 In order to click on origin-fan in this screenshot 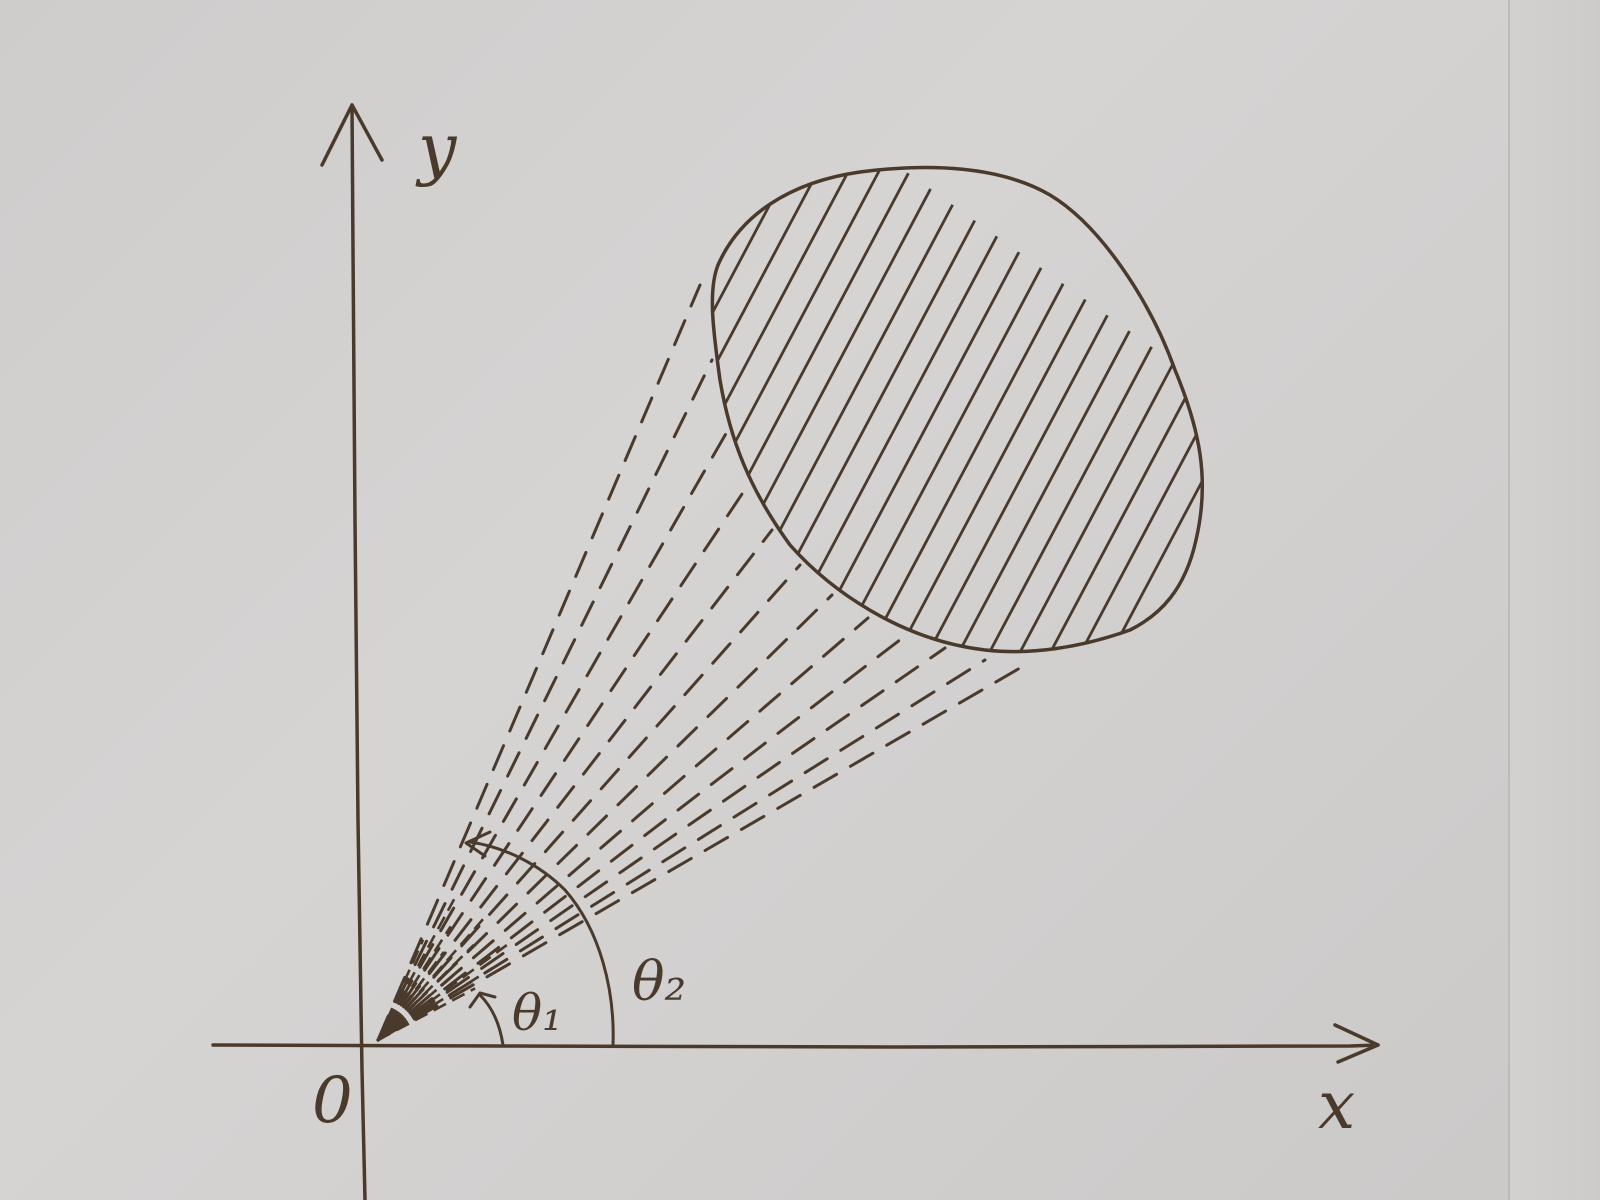, I will do `click(442, 970)`.